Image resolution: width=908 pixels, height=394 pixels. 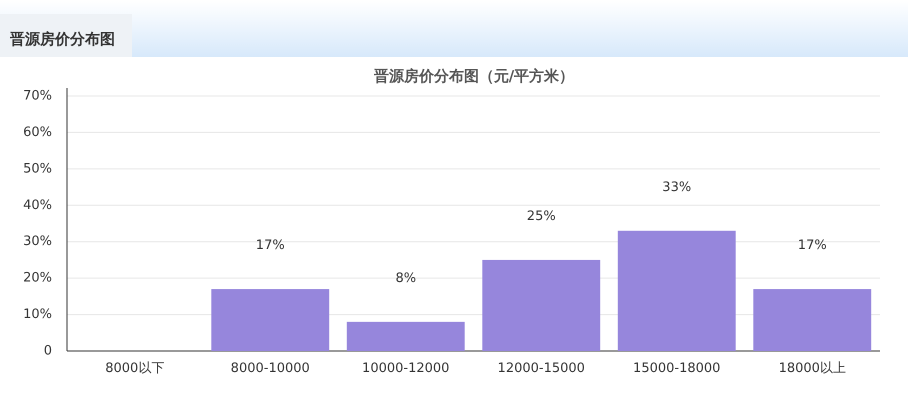 What do you see at coordinates (405, 278) in the screenshot?
I see `data-label: 8%` at bounding box center [405, 278].